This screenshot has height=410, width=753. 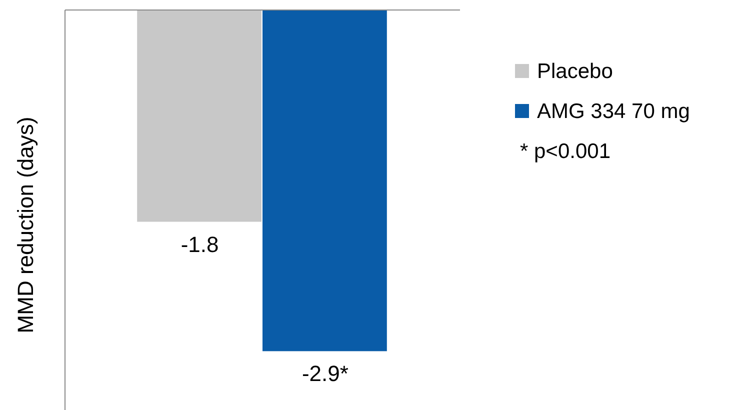 I want to click on legend-label: Placebo, so click(x=575, y=71).